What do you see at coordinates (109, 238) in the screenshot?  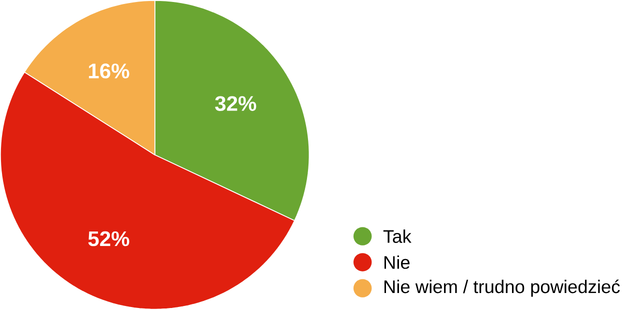 I see `data-label: 52%` at bounding box center [109, 238].